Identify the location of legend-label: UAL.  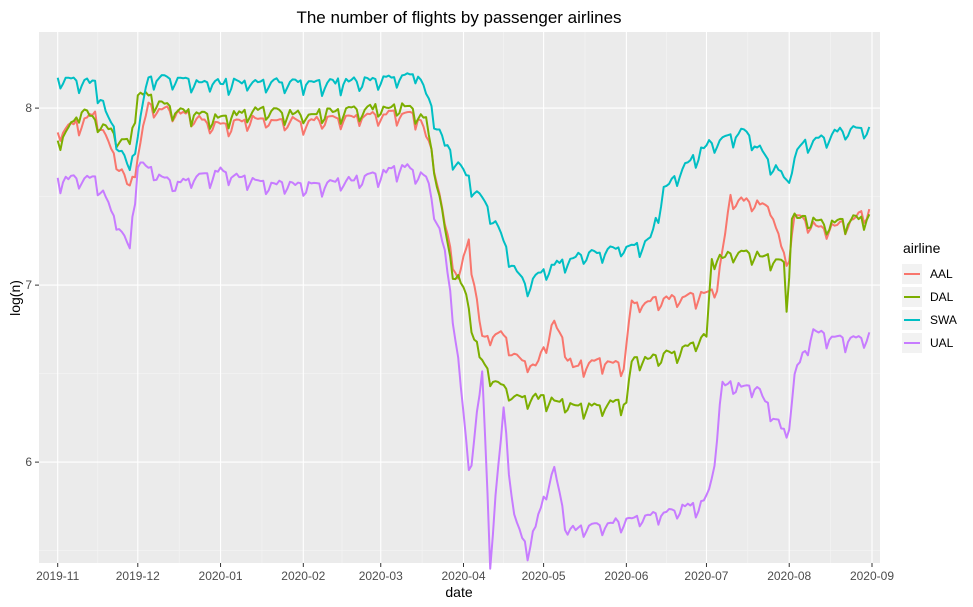
(942, 343).